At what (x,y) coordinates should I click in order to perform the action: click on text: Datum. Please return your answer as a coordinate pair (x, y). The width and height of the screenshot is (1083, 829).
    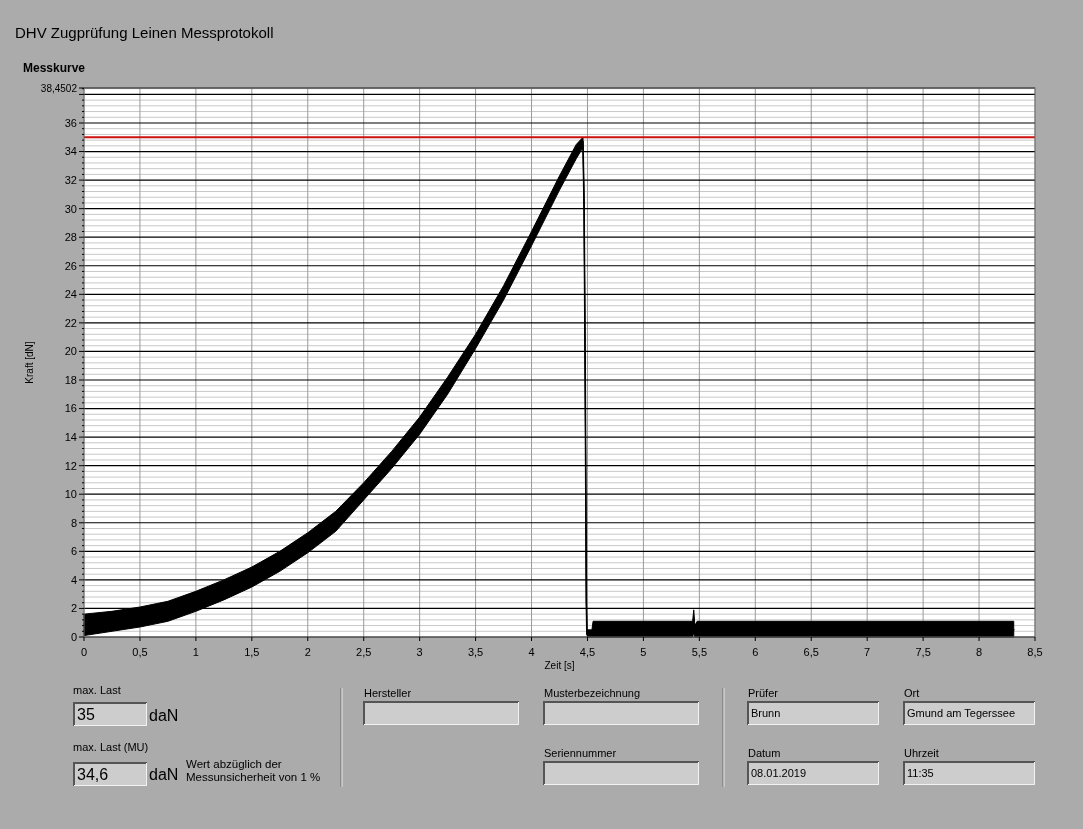
    Looking at the image, I should click on (764, 753).